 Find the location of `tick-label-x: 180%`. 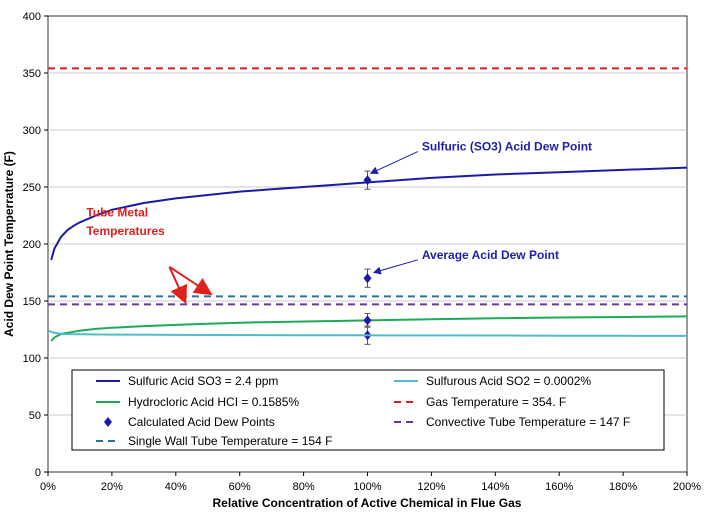

tick-label-x: 180% is located at coordinates (623, 487).